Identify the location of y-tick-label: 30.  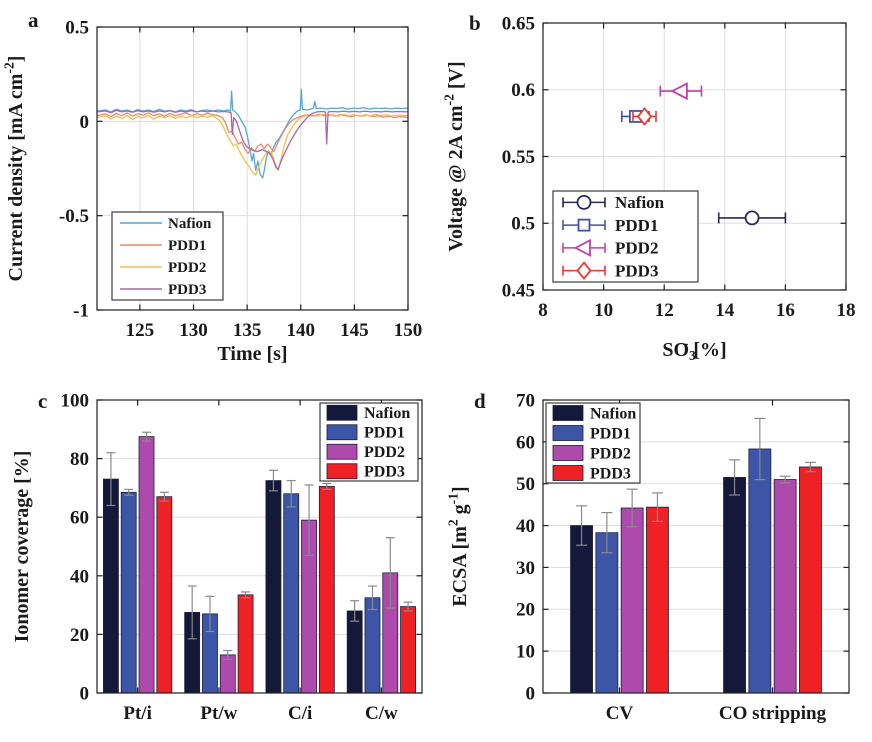
(525, 568).